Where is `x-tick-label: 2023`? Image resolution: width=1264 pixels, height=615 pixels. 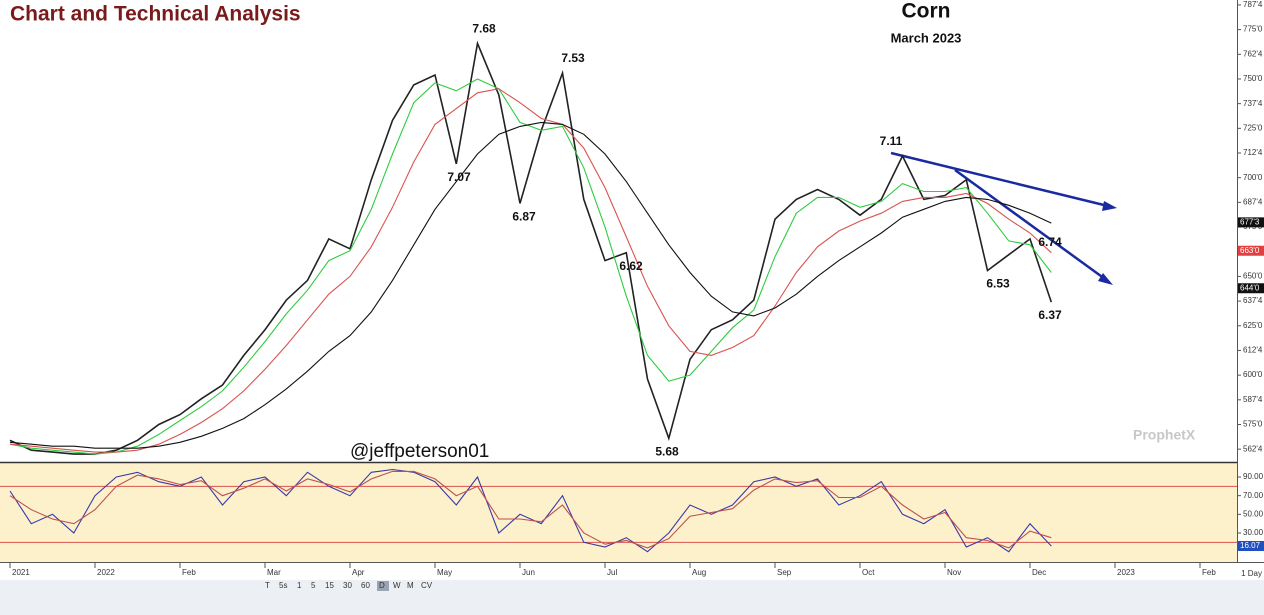 x-tick-label: 2023 is located at coordinates (1126, 572).